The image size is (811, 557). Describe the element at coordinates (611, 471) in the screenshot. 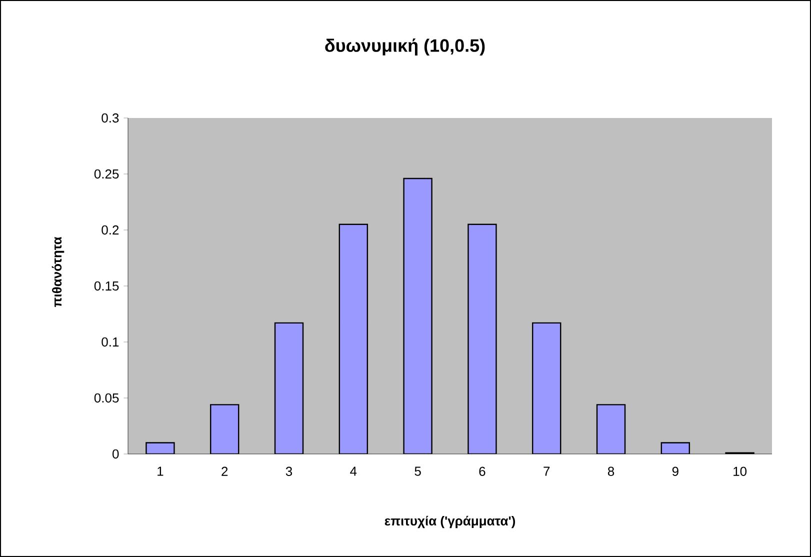

I see `x-tick-label: 8` at that location.